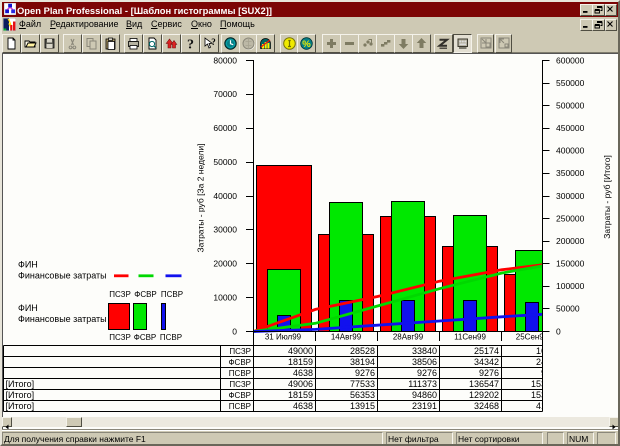  What do you see at coordinates (424, 351) in the screenshot?
I see `svg-text: 33840` at bounding box center [424, 351].